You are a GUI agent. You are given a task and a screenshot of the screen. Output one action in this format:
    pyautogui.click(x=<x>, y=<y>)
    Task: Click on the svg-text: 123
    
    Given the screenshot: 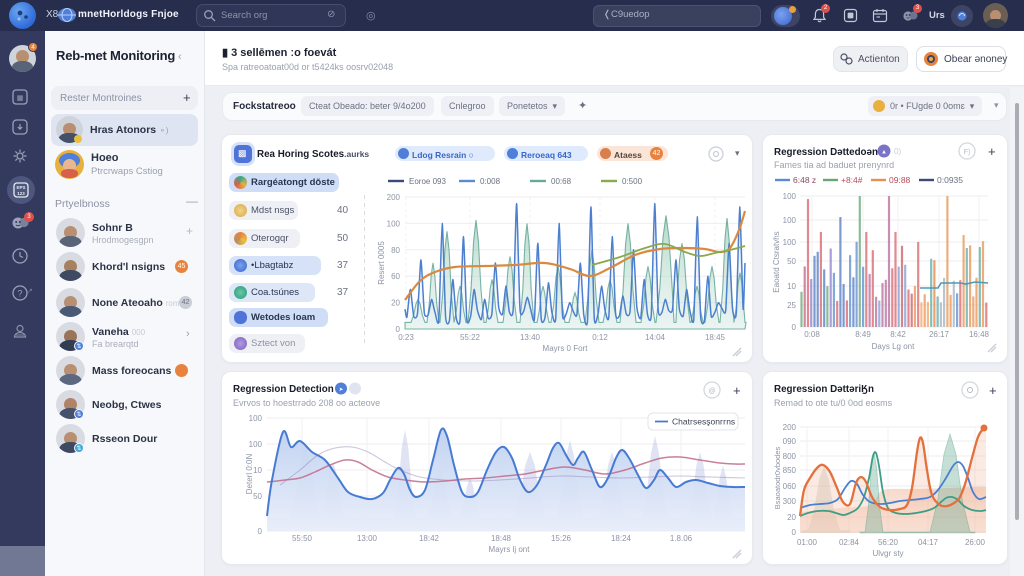 What is the action you would take?
    pyautogui.click(x=21, y=193)
    